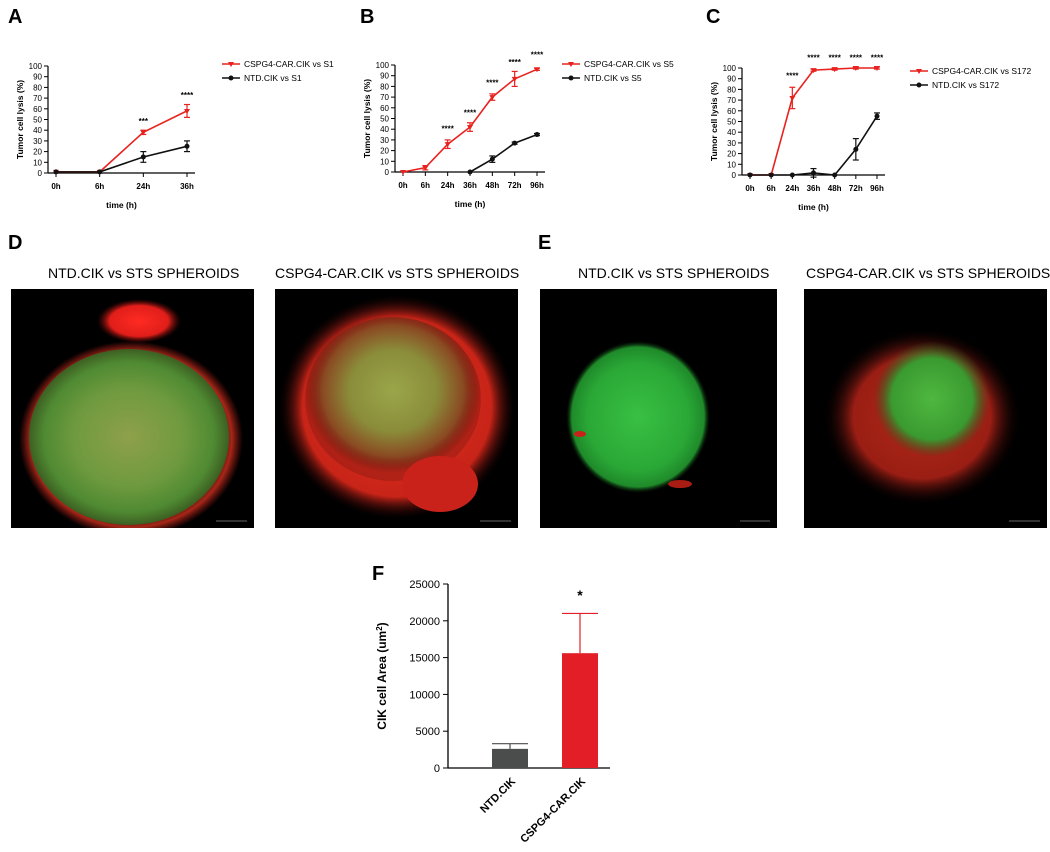  I want to click on y-axis-title-main: CIK cell Area (um, so click(382, 680).